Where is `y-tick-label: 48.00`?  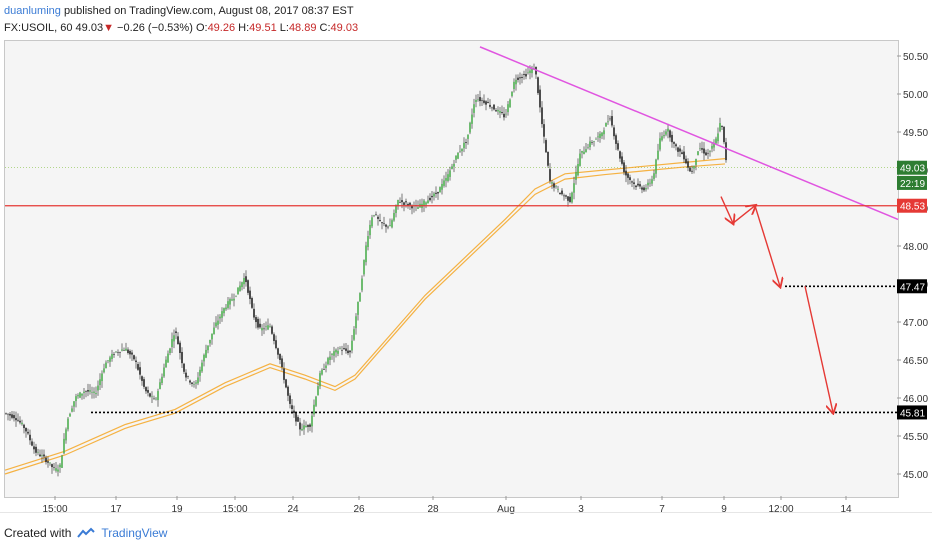
y-tick-label: 48.00 is located at coordinates (915, 247).